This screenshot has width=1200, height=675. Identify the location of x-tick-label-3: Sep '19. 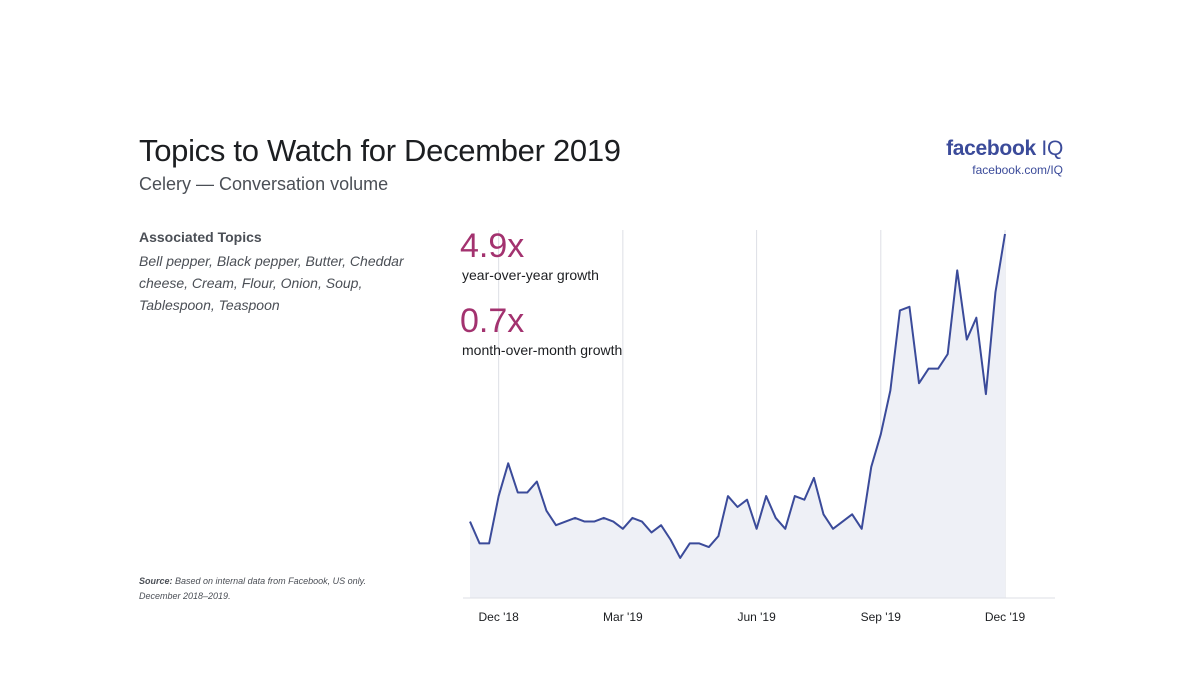
(881, 617).